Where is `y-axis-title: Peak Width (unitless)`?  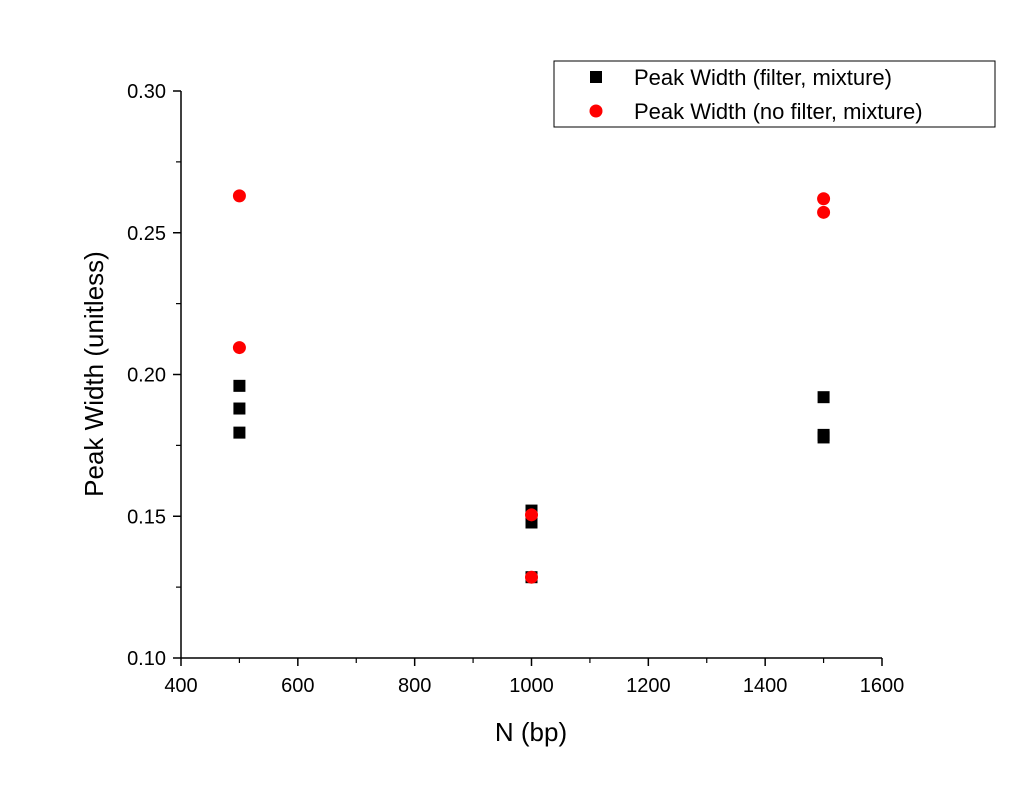
y-axis-title: Peak Width (unitless) is located at coordinates (94, 374).